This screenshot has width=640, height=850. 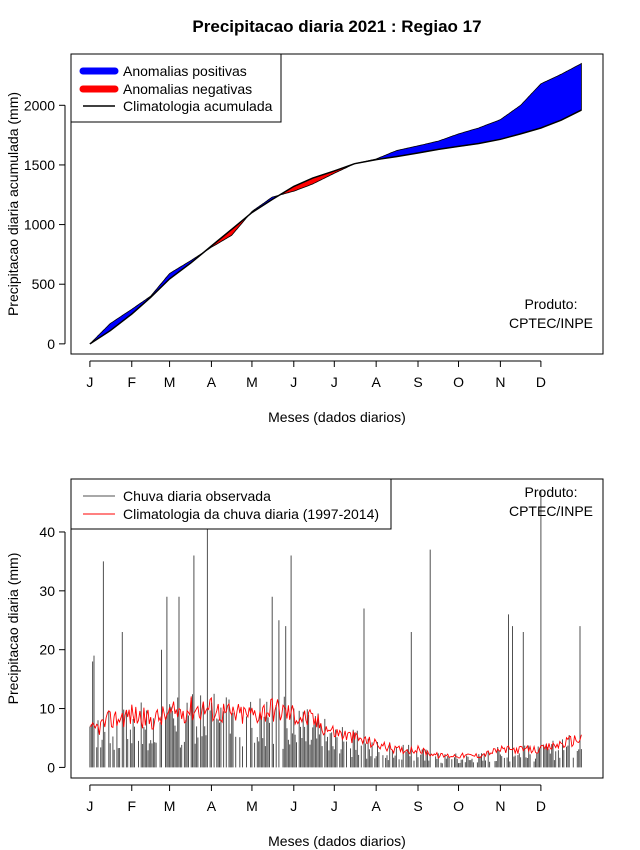 What do you see at coordinates (185, 71) in the screenshot?
I see `legend-label: Anomalias positivas` at bounding box center [185, 71].